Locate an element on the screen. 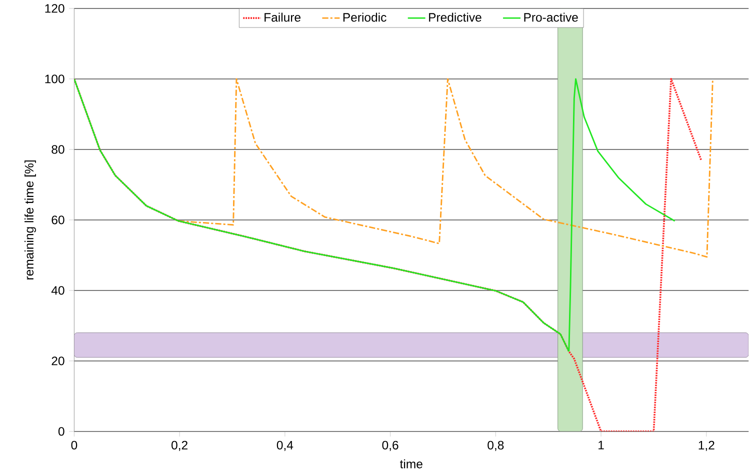 The image size is (749, 472). x-tick-label: 0 is located at coordinates (74, 445).